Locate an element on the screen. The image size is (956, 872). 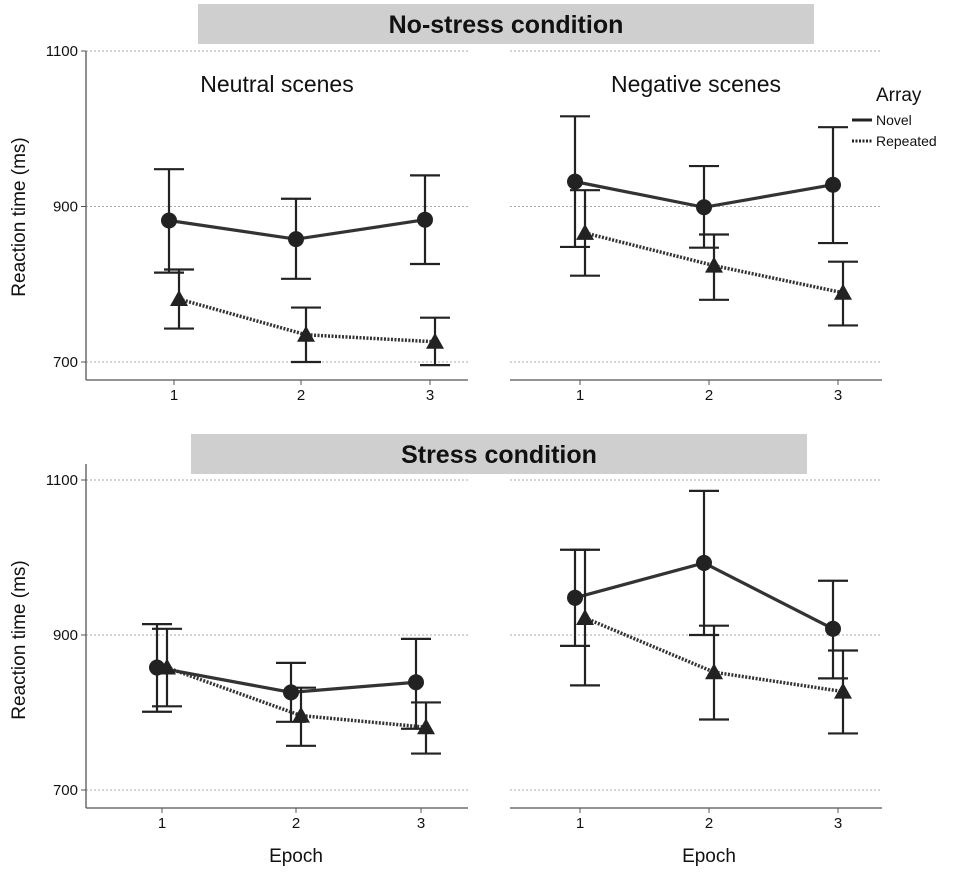
banner-stress-label: Stress condition is located at coordinates (499, 455).